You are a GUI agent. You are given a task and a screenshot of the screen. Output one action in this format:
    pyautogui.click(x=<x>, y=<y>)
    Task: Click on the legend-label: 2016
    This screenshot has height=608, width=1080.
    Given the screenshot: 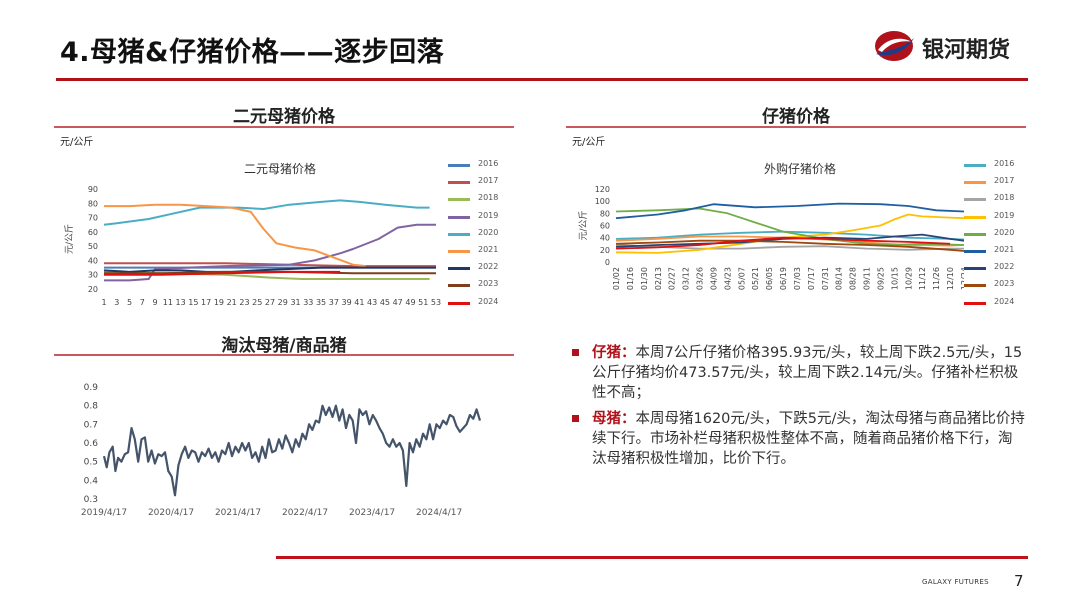 What is the action you would take?
    pyautogui.click(x=1004, y=163)
    